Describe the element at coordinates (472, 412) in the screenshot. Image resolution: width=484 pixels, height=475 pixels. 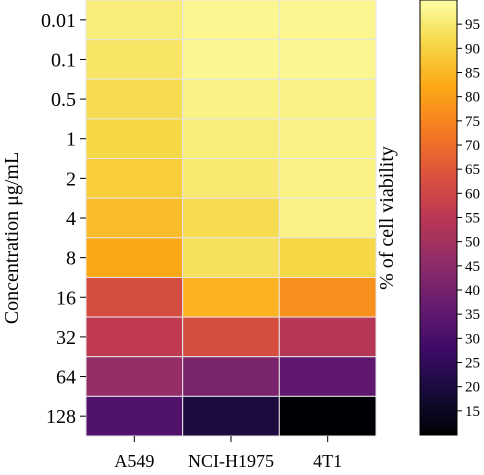
I see `colorbar-tick-label: 15` at that location.